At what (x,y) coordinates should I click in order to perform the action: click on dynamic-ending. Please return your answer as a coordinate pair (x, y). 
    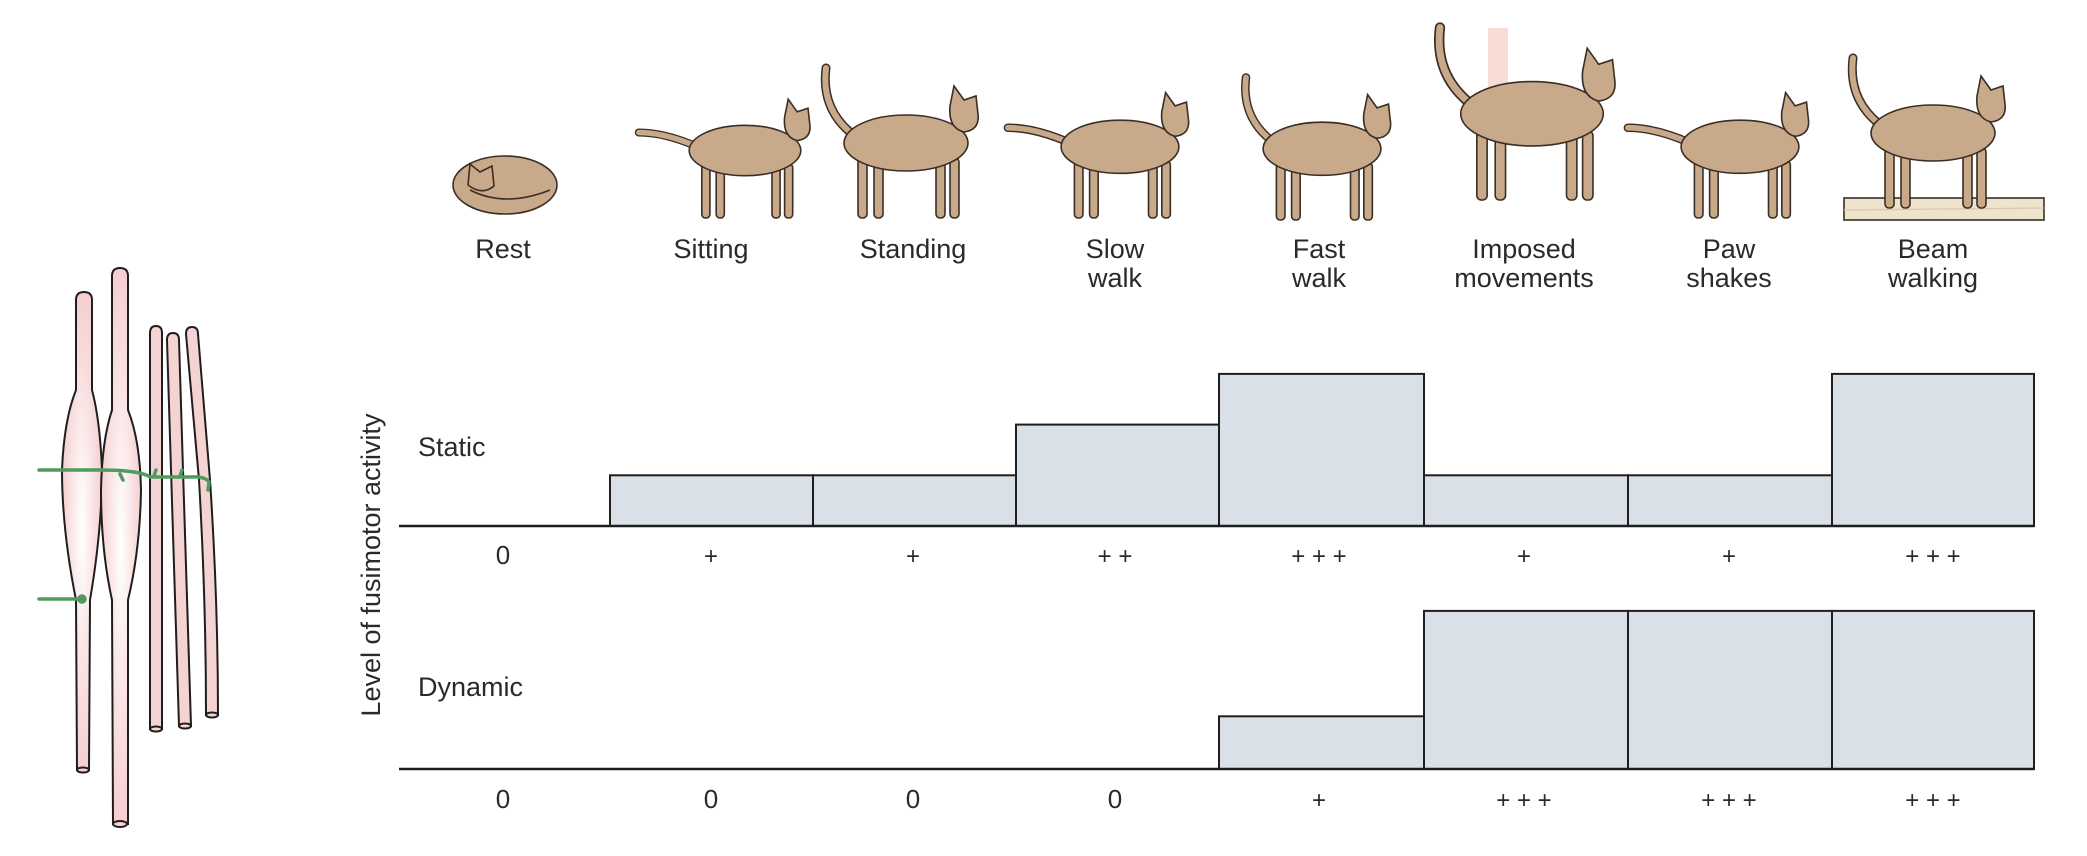
    Looking at the image, I should click on (82, 599).